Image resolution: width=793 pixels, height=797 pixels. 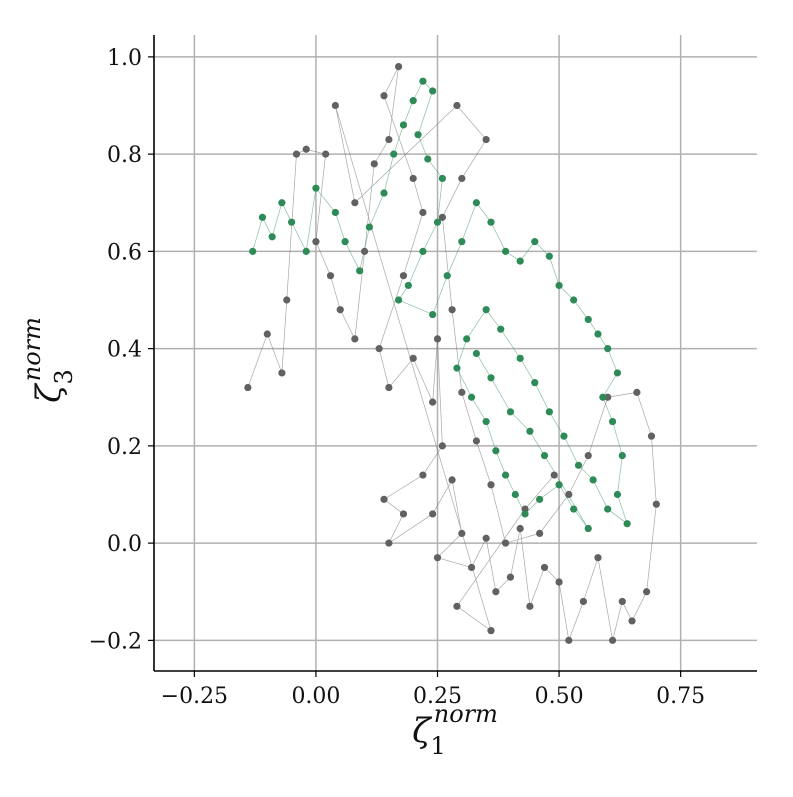 I want to click on y-label-sup: norm, so click(x=32, y=349).